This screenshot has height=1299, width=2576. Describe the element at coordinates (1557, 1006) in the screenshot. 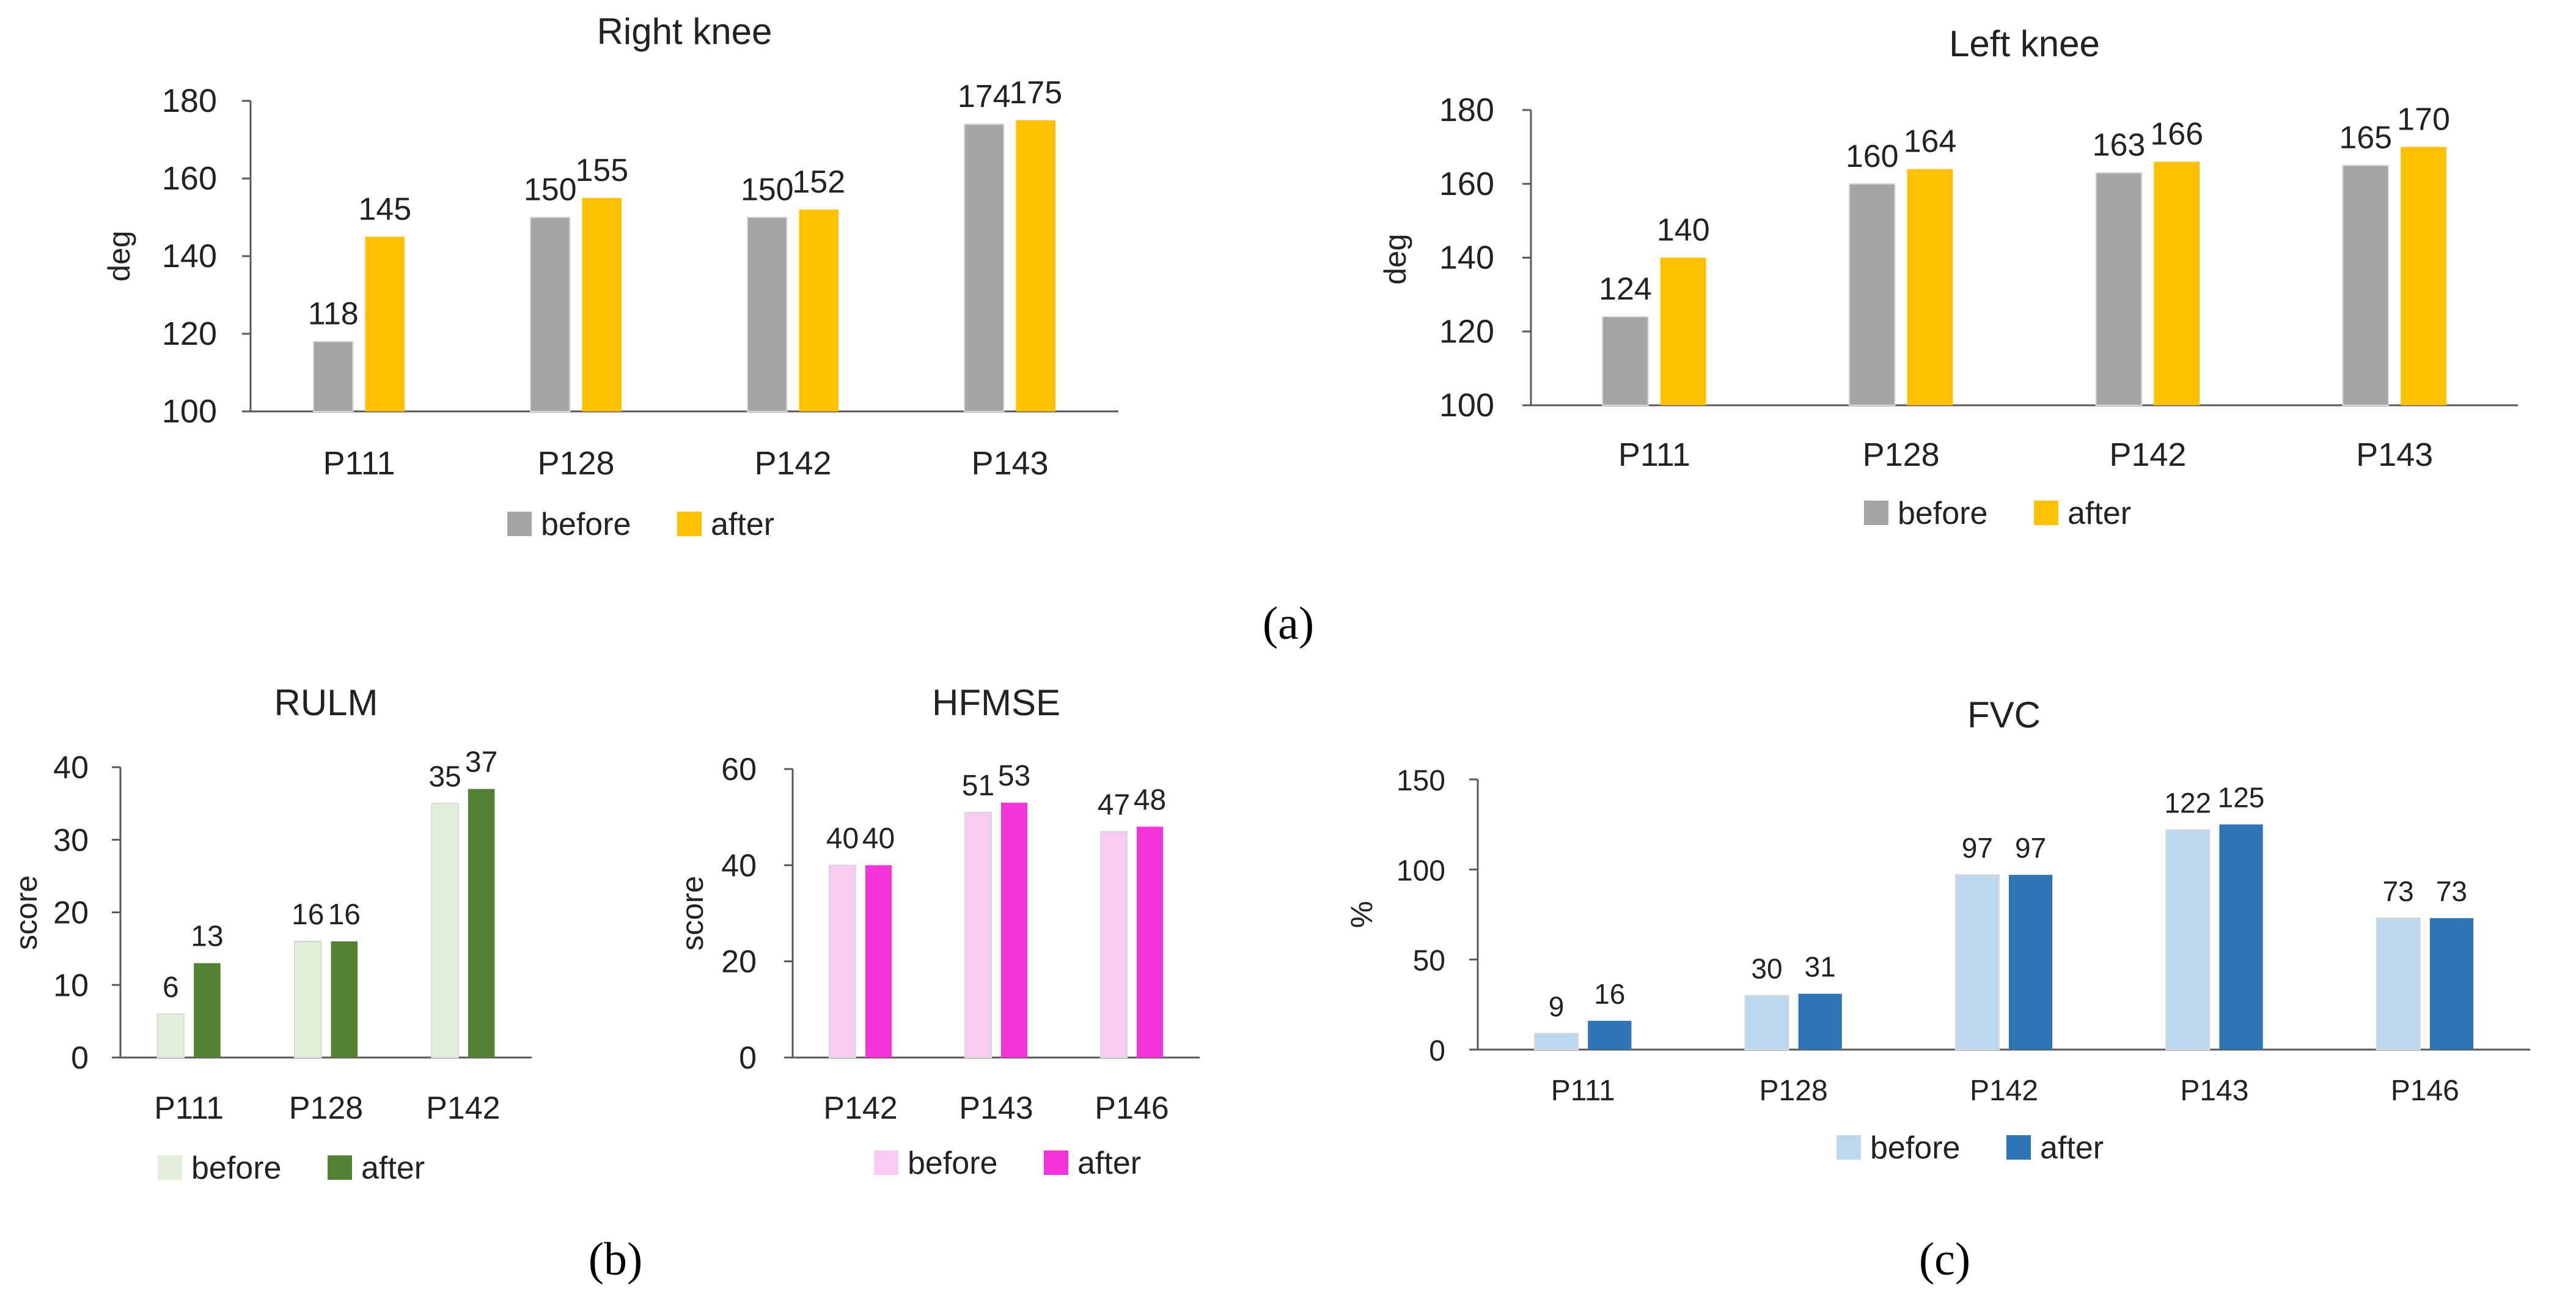

I see `bar-value-label: 9` at that location.